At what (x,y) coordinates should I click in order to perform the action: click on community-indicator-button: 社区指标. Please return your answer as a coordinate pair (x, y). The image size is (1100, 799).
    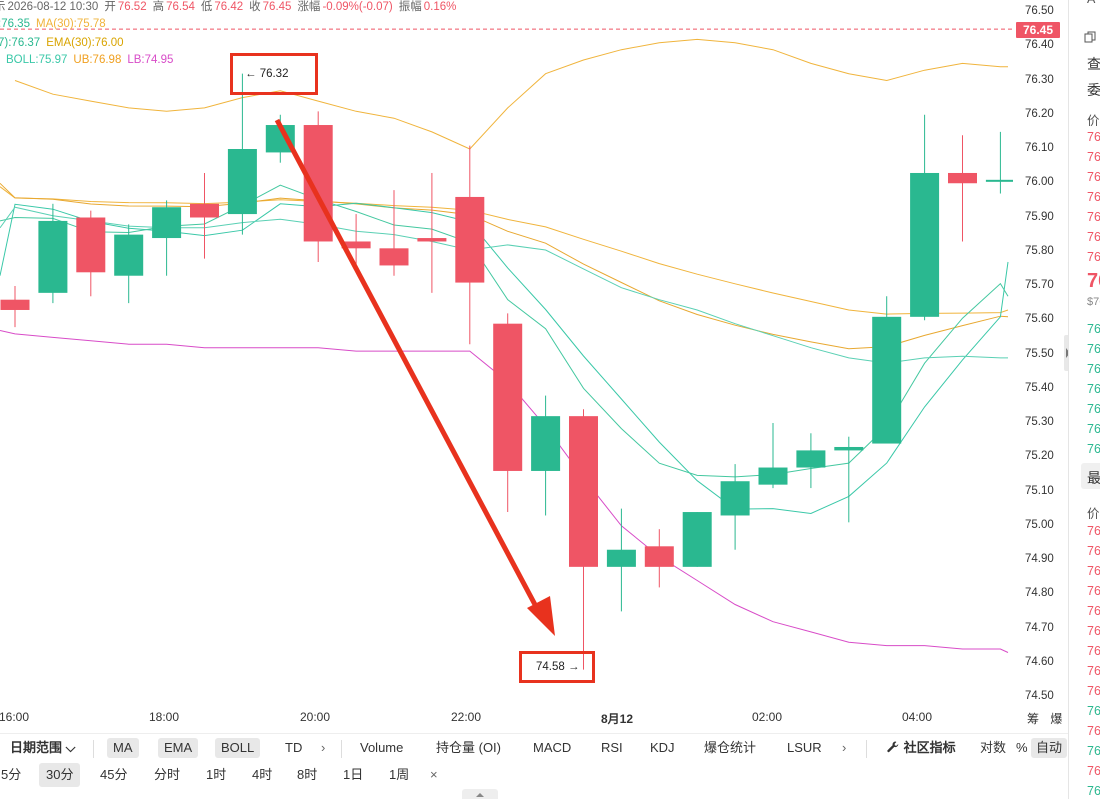
    Looking at the image, I should click on (921, 748).